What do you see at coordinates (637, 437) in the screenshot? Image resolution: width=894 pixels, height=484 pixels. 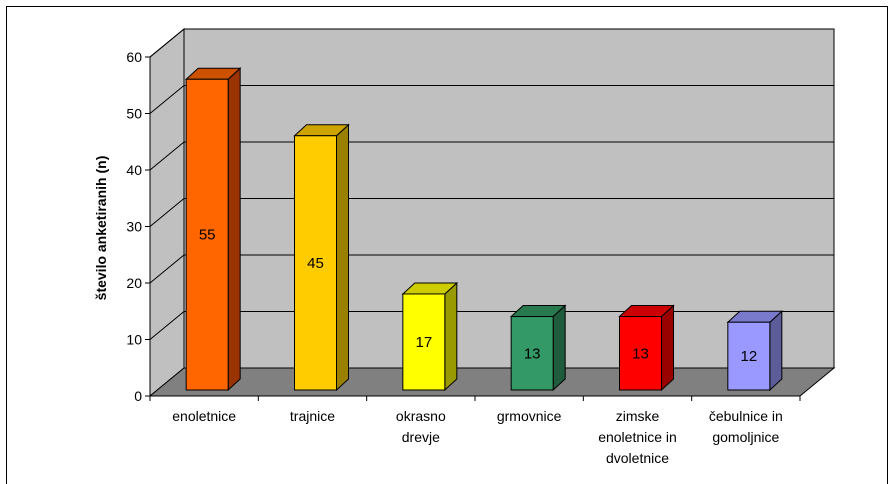 I see `category-label: zimske enoletnice in dvoletnice` at bounding box center [637, 437].